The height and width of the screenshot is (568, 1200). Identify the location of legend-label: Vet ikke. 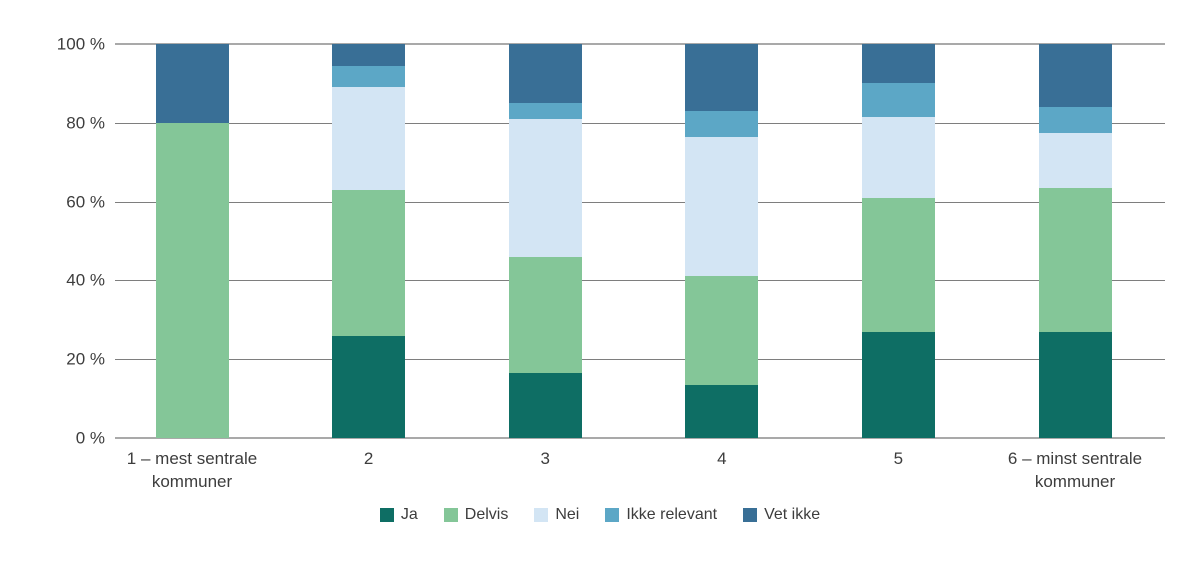
(792, 514).